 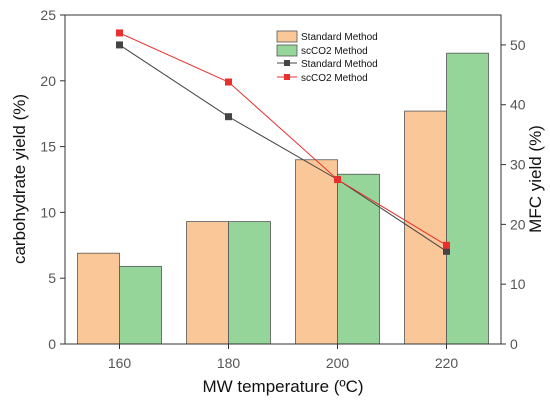 What do you see at coordinates (229, 363) in the screenshot?
I see `x-tick-label: 180` at bounding box center [229, 363].